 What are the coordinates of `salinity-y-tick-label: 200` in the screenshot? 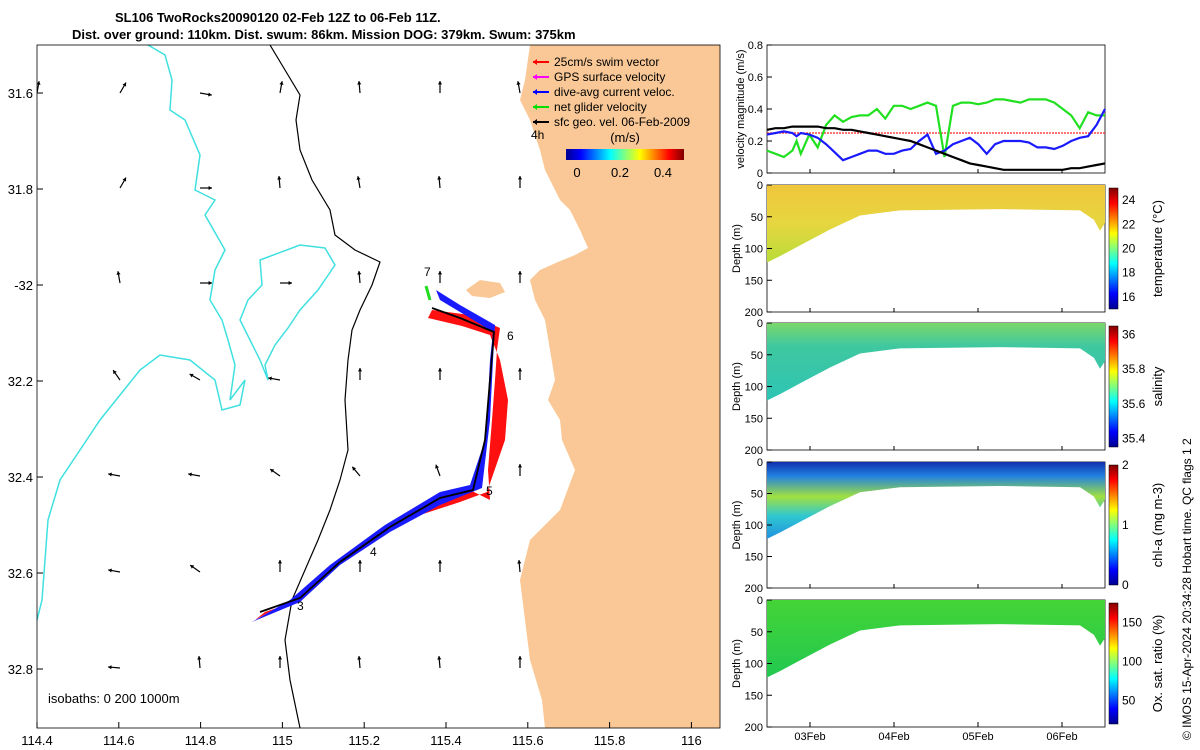 It's located at (754, 451).